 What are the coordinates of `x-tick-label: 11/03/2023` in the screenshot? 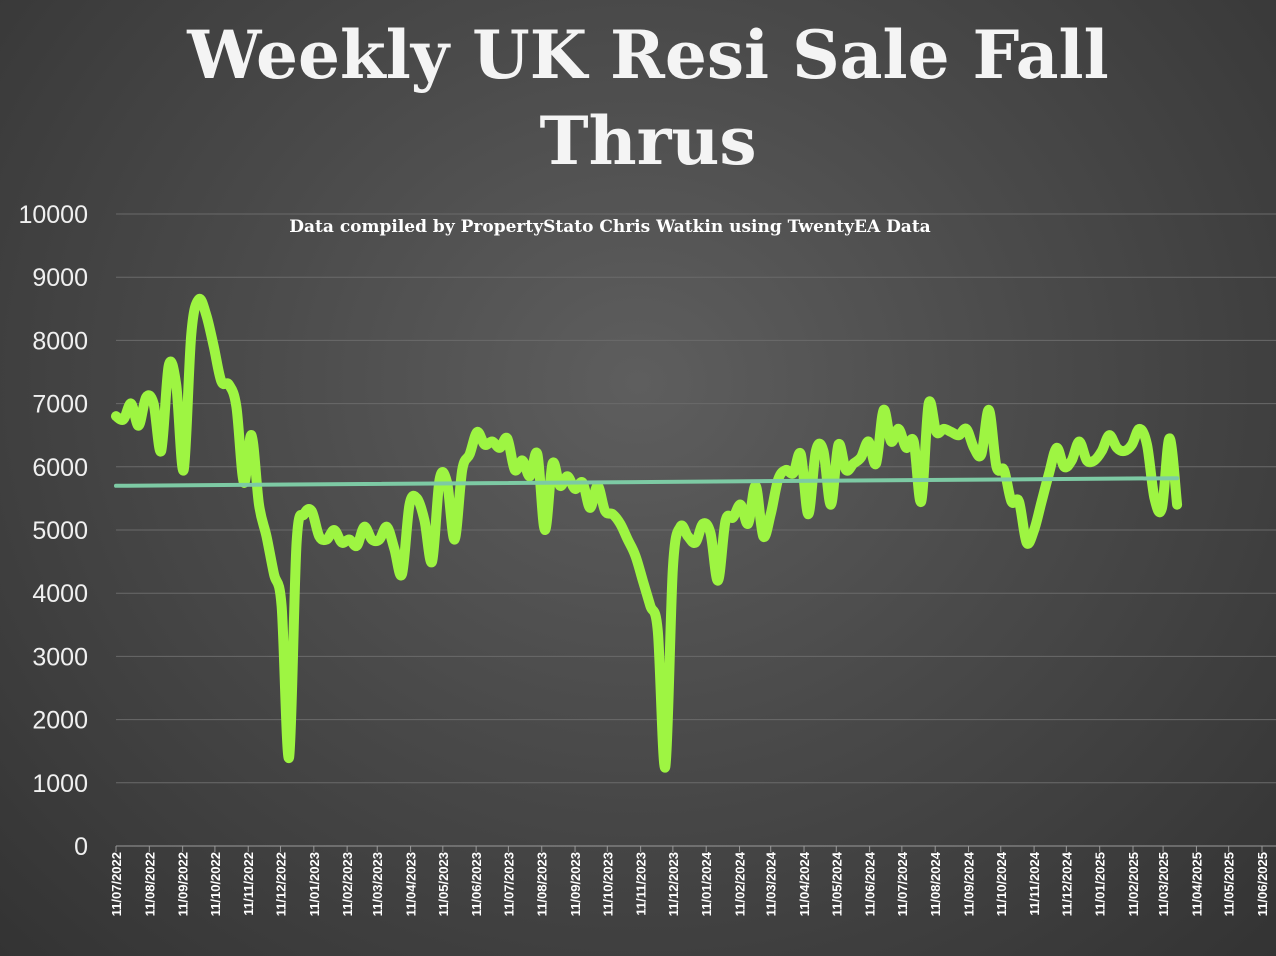 It's located at (377, 884).